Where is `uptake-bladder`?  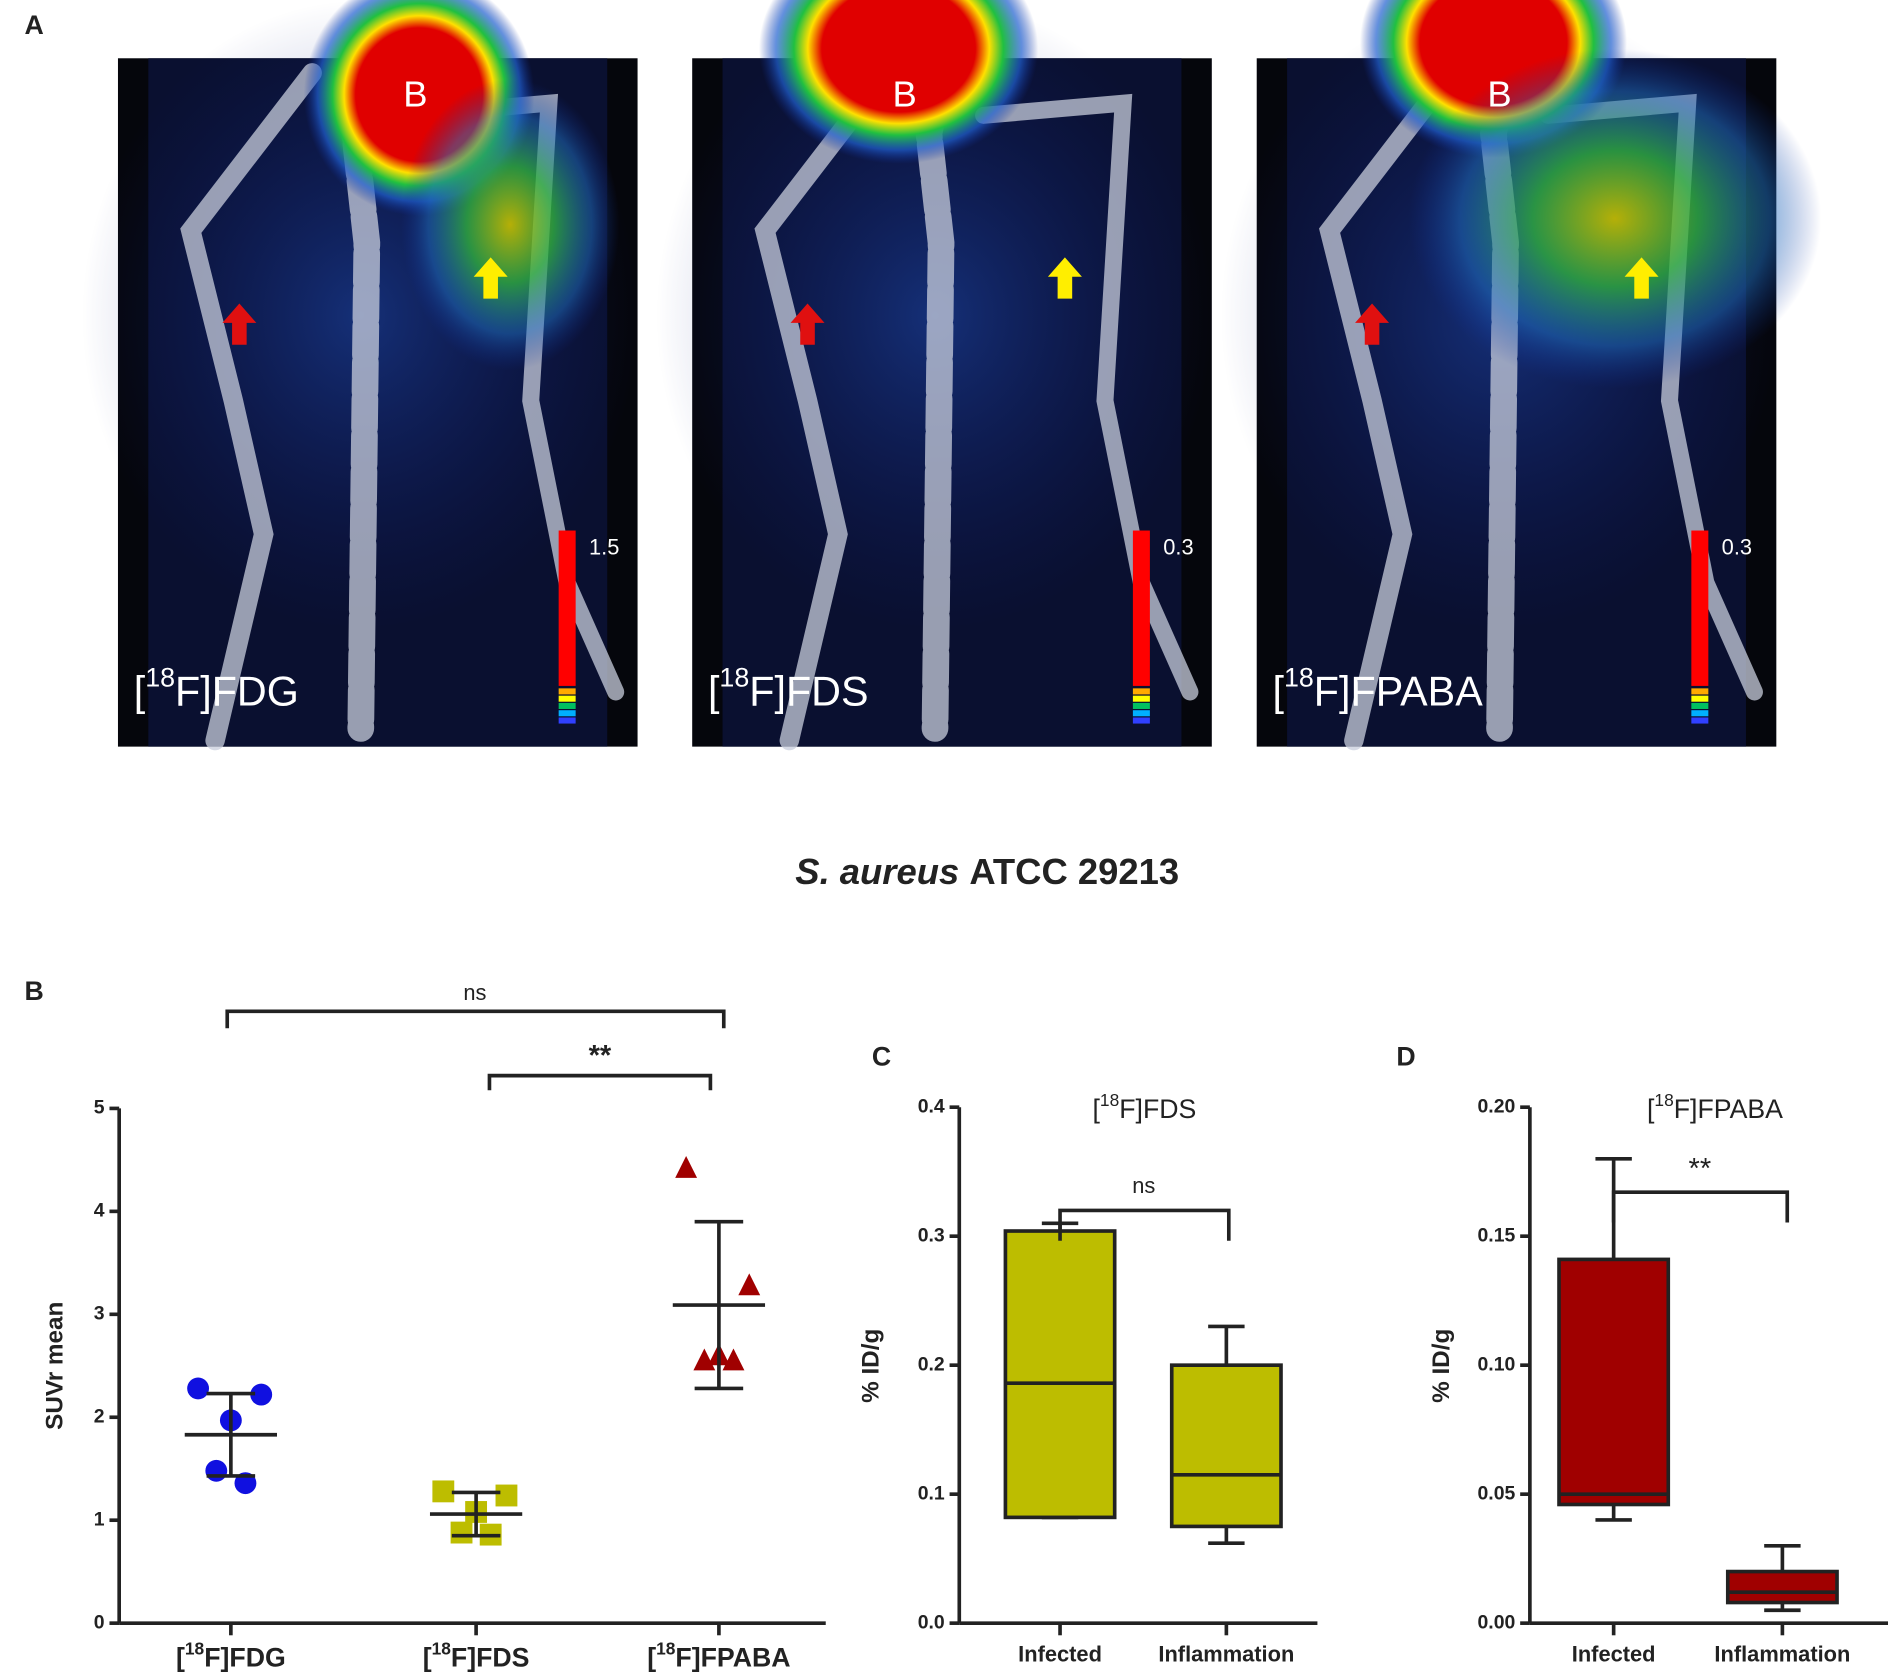
uptake-bladder is located at coordinates (899, 82).